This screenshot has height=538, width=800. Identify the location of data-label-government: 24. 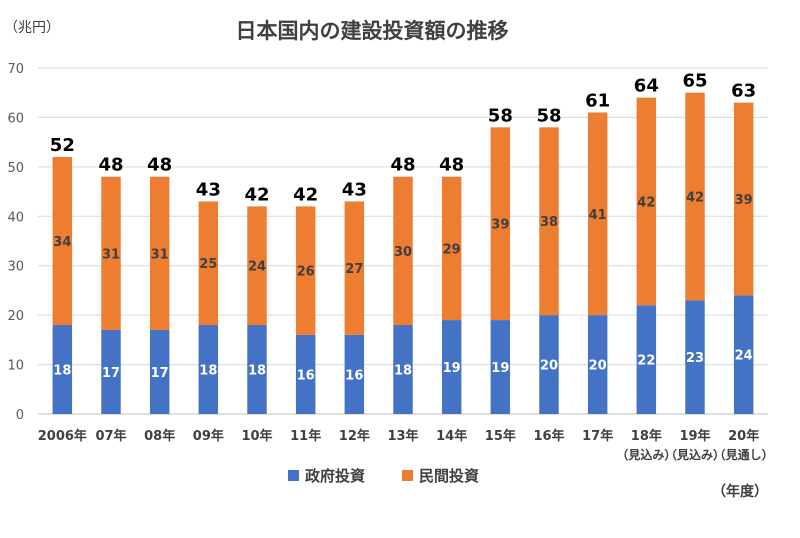
(744, 356).